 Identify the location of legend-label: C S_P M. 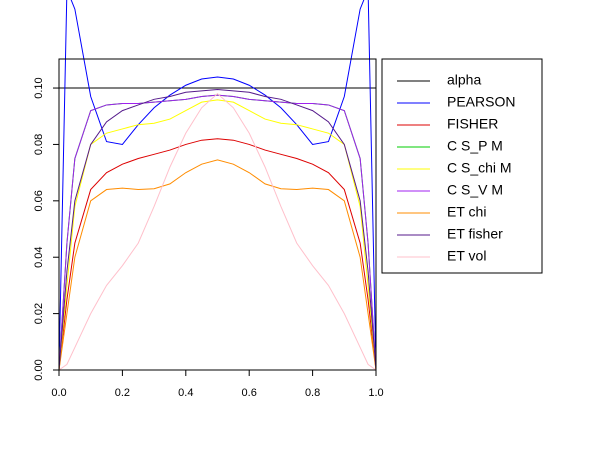
(475, 146).